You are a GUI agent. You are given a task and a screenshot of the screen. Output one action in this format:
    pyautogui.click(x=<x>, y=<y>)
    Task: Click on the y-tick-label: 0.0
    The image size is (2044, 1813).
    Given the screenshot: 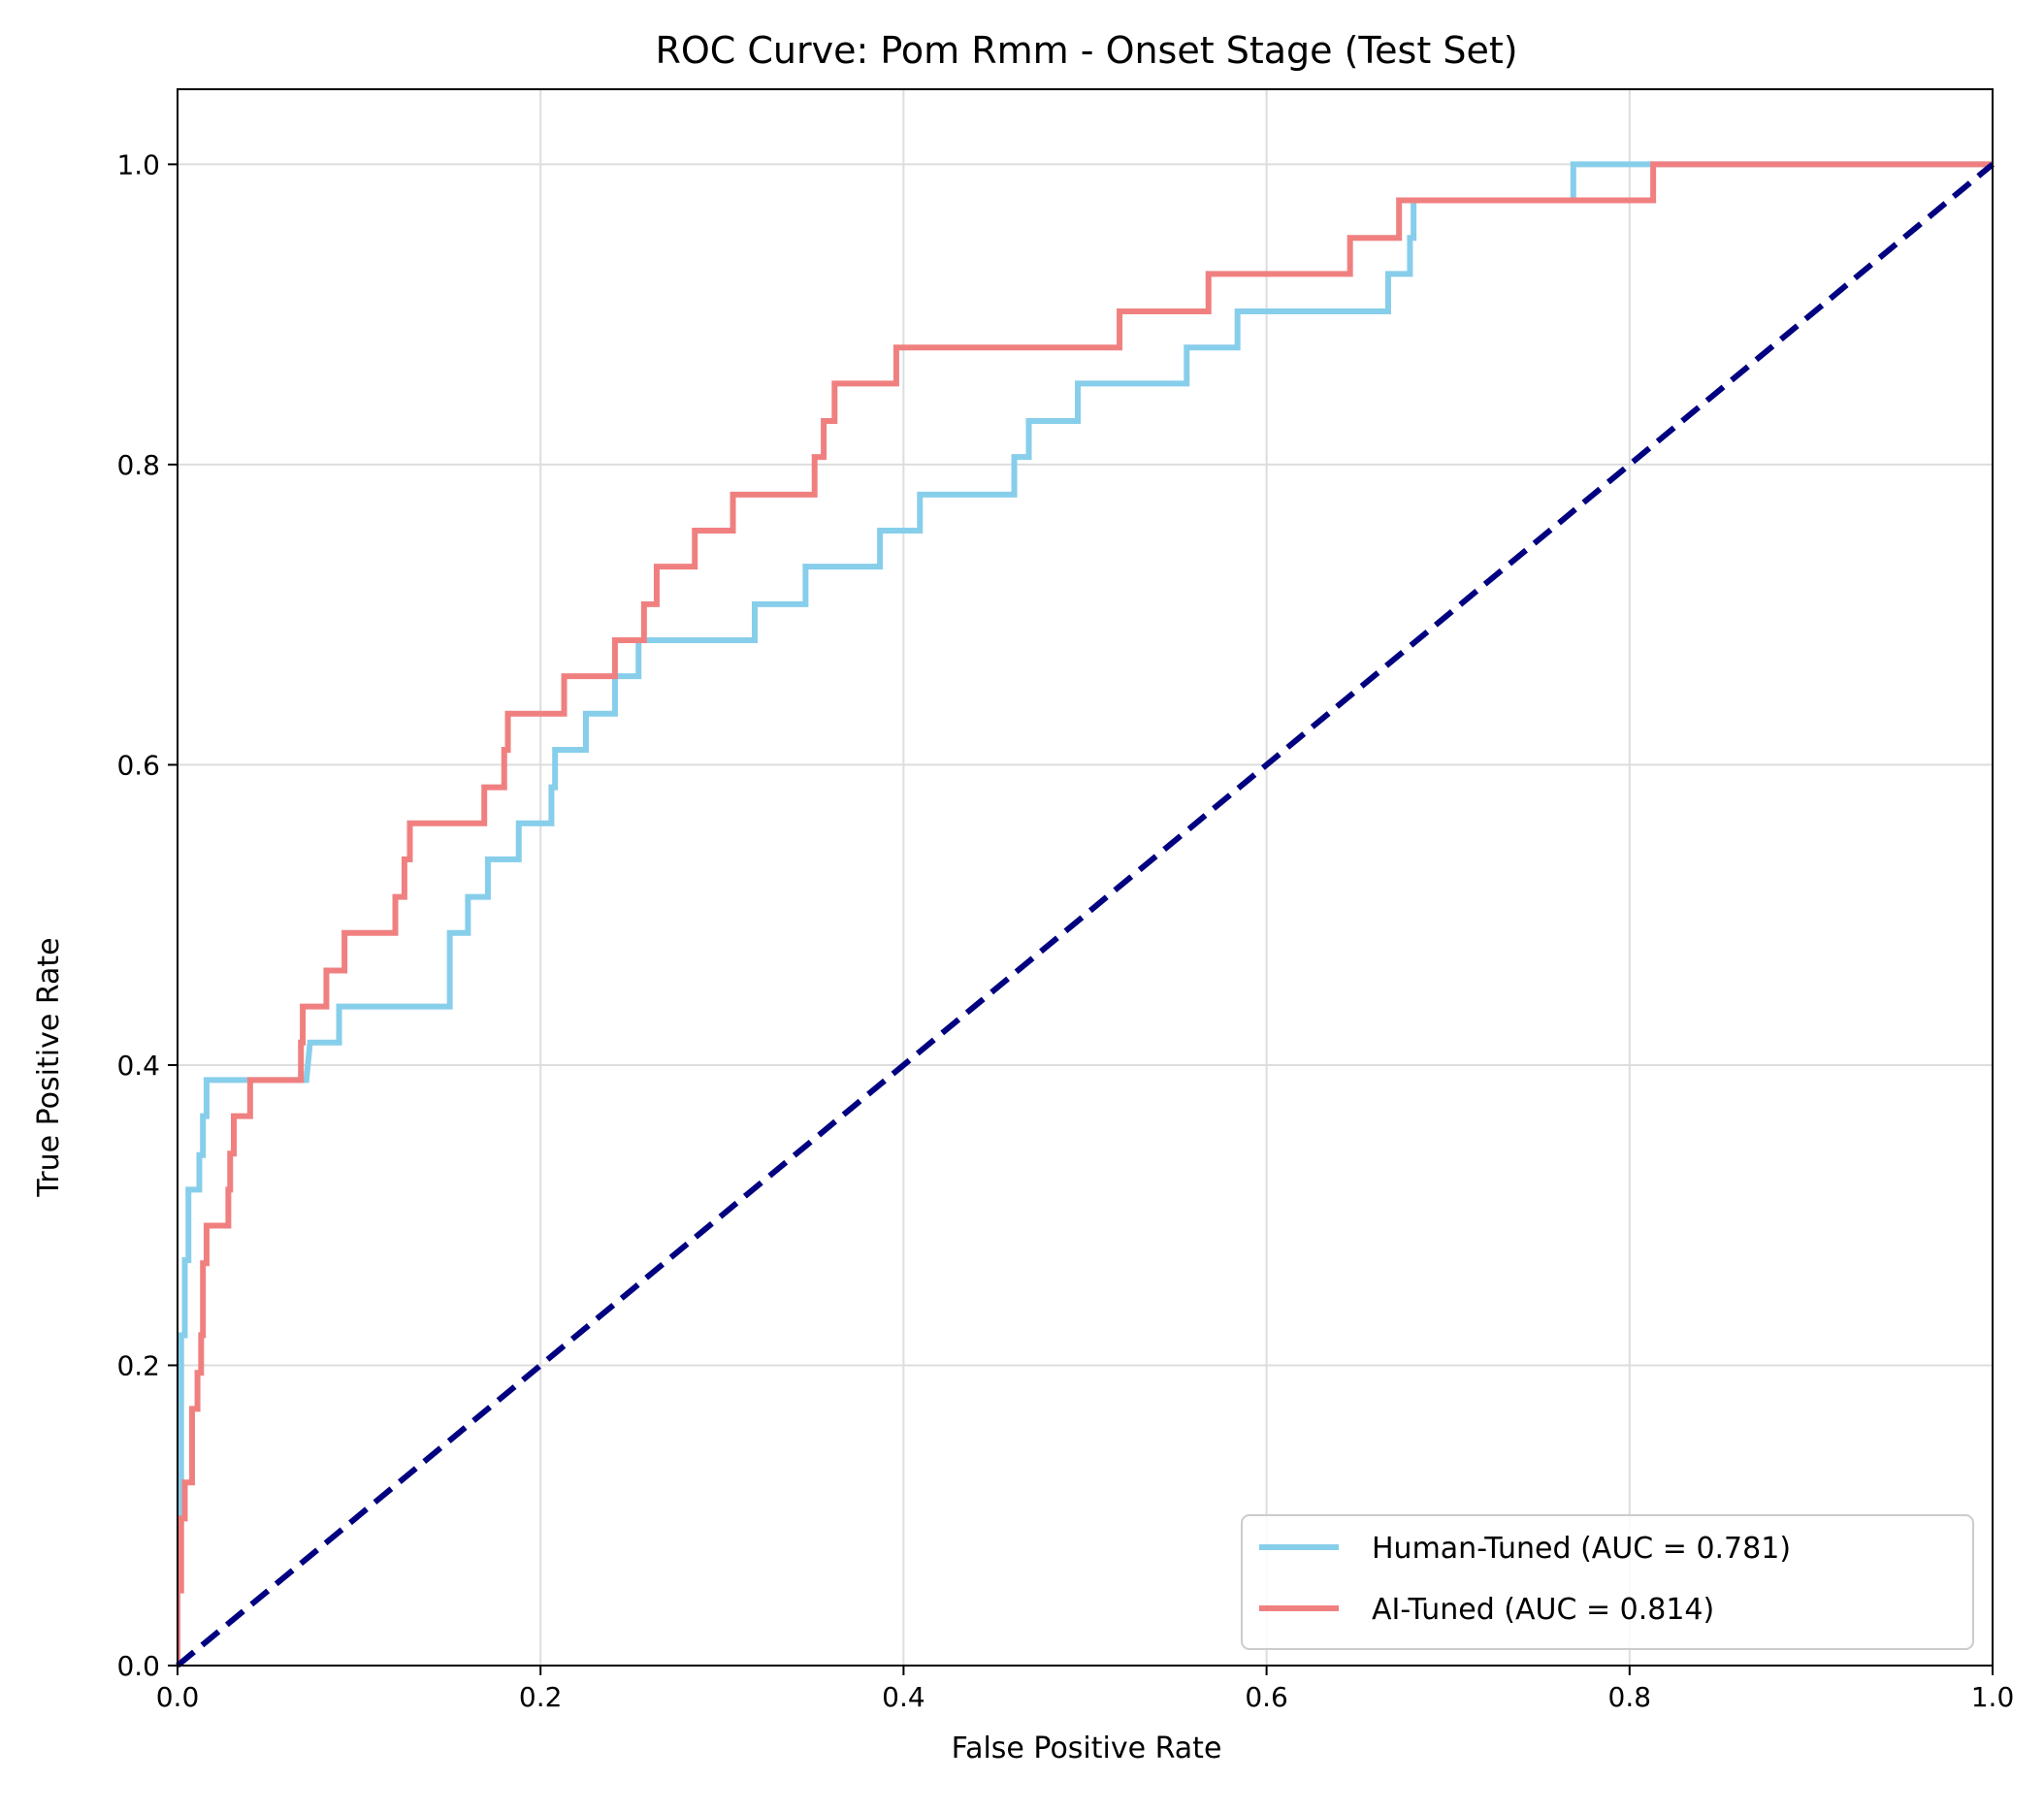 What is the action you would take?
    pyautogui.click(x=138, y=1666)
    